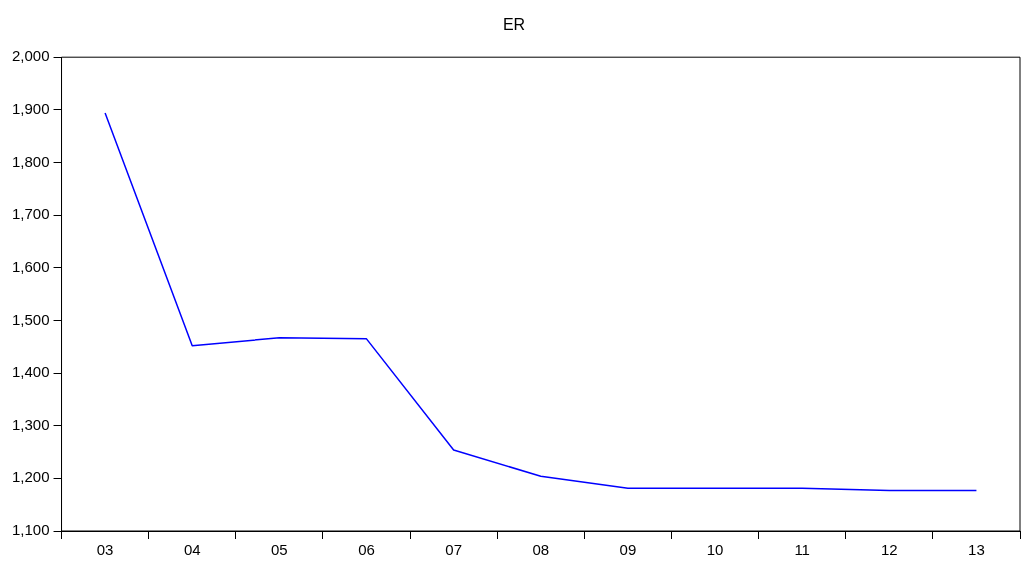 This screenshot has width=1030, height=571. Describe the element at coordinates (105, 550) in the screenshot. I see `x-tick-label: 03` at that location.